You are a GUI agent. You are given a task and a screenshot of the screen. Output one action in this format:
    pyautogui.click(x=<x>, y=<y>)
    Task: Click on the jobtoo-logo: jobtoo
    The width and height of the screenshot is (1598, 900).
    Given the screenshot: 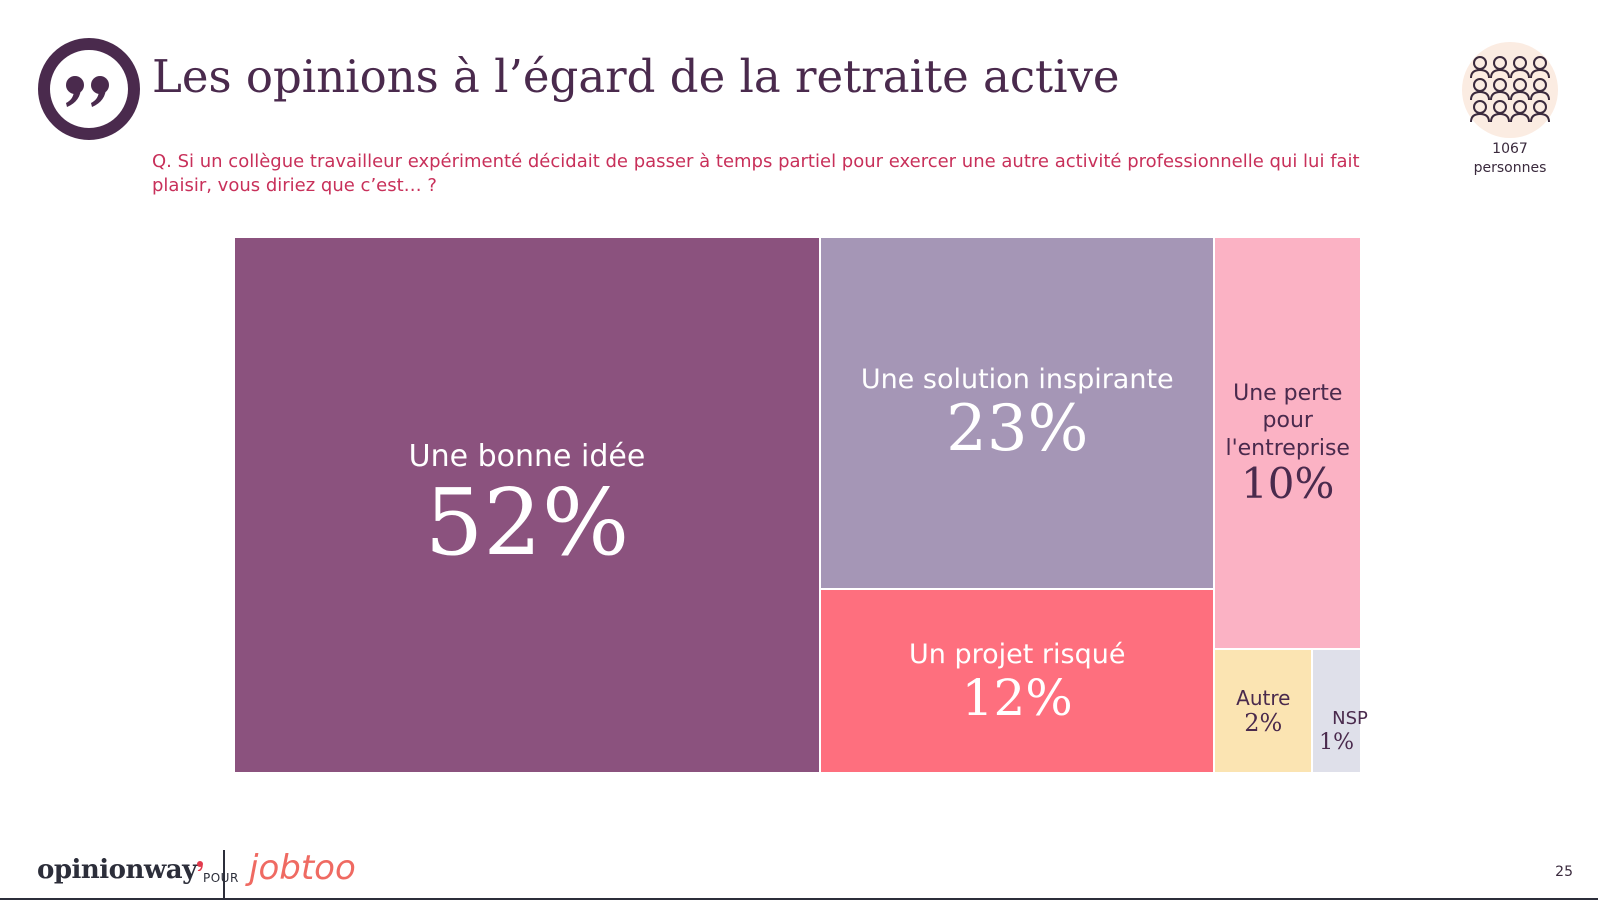 What is the action you would take?
    pyautogui.click(x=302, y=868)
    